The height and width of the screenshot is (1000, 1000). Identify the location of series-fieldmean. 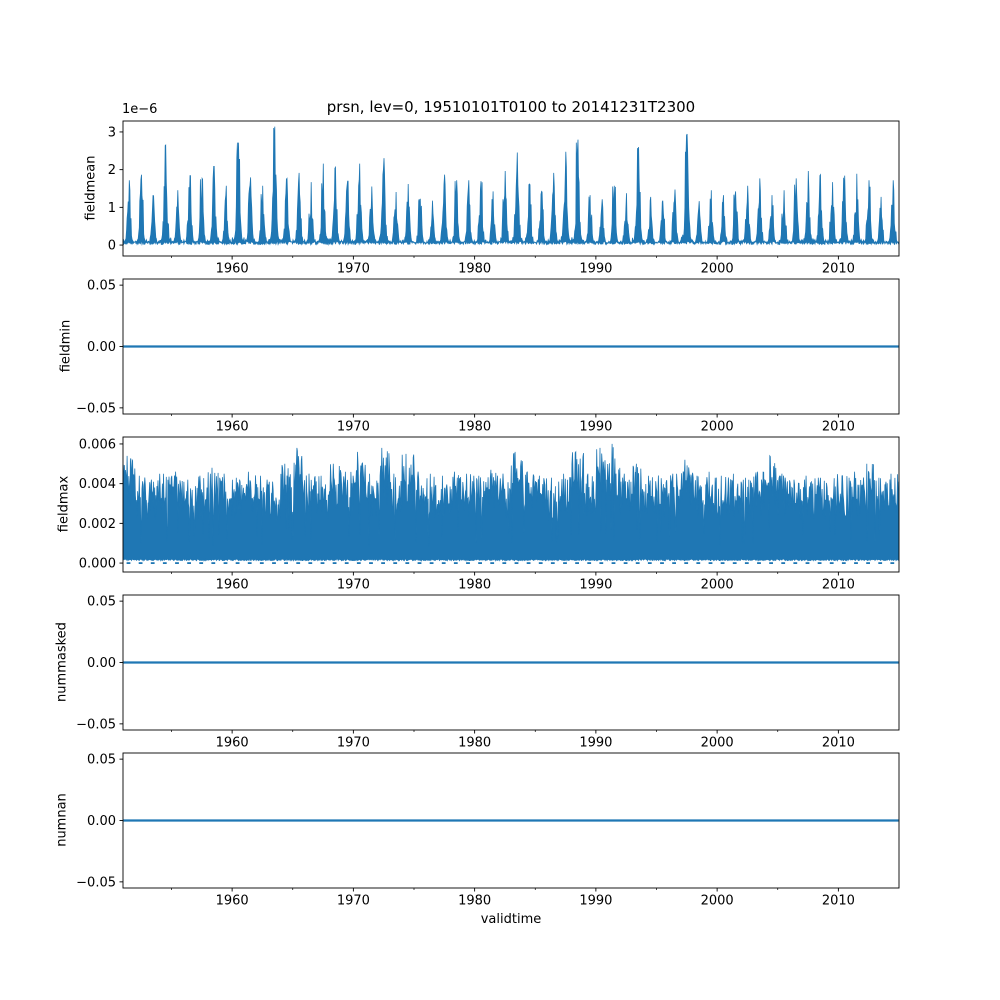
(511, 186).